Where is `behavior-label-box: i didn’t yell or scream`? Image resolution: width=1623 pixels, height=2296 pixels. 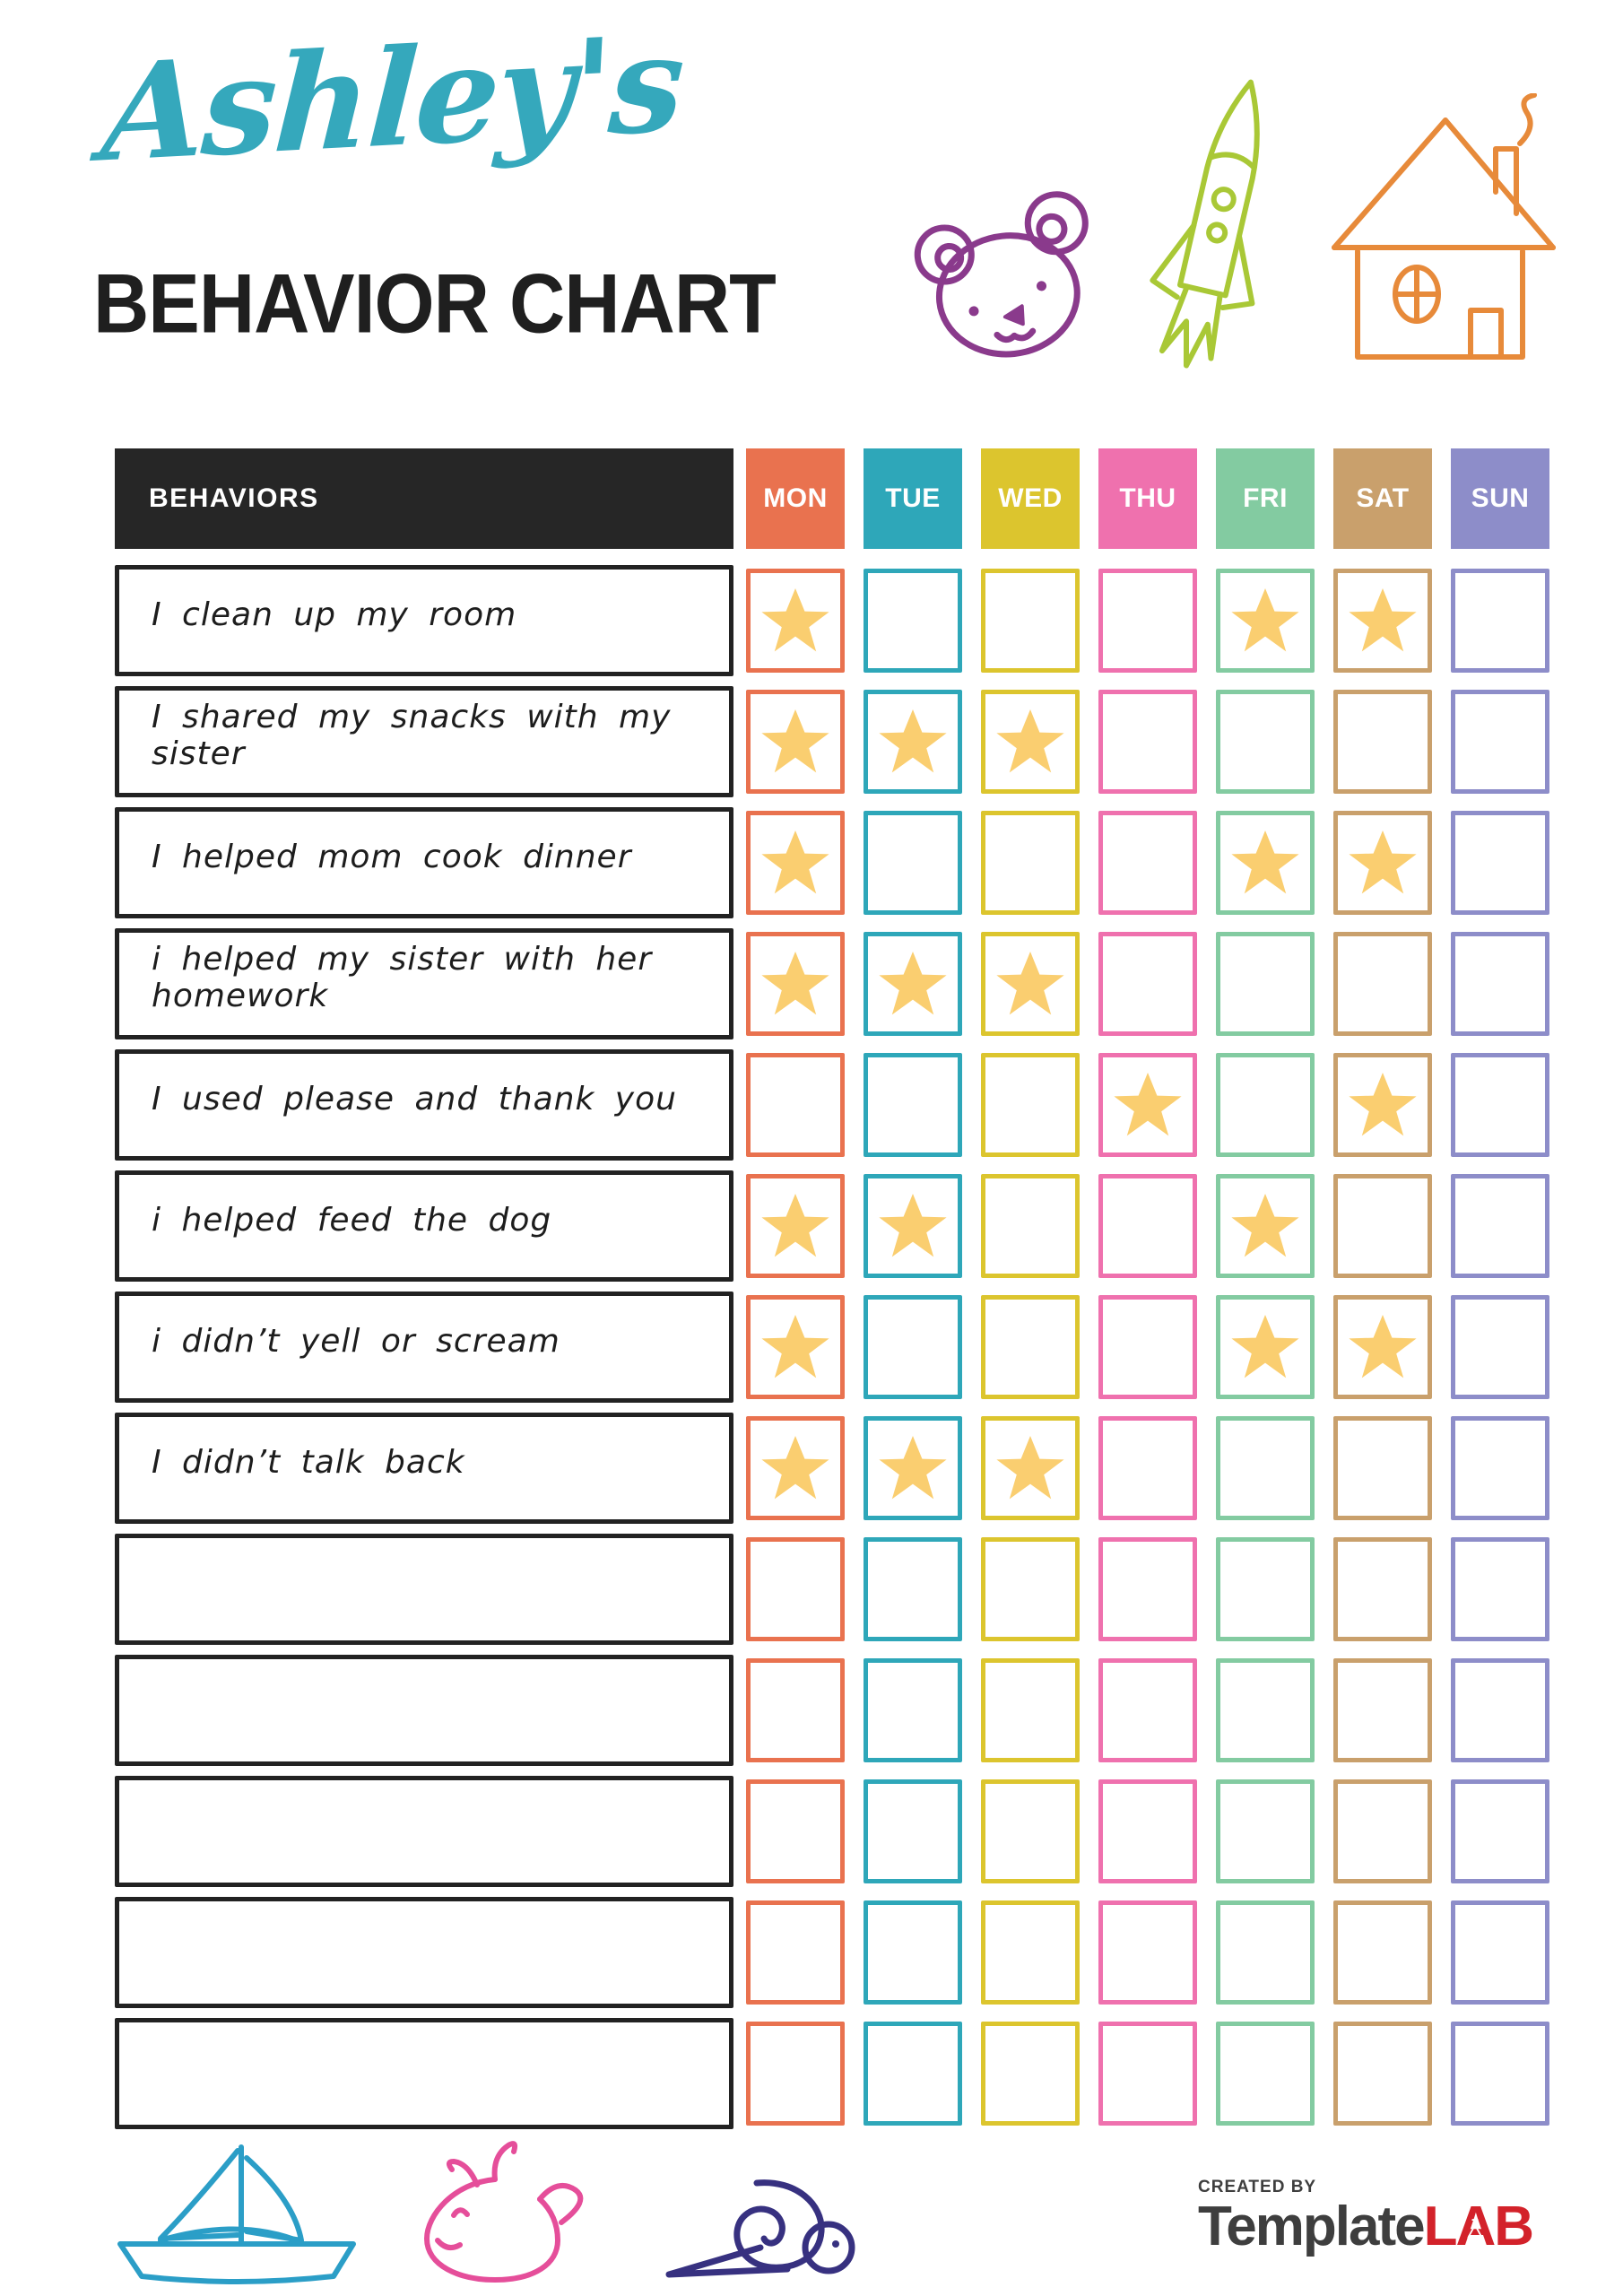
behavior-label-box: i didn’t yell or scream is located at coordinates (424, 1347).